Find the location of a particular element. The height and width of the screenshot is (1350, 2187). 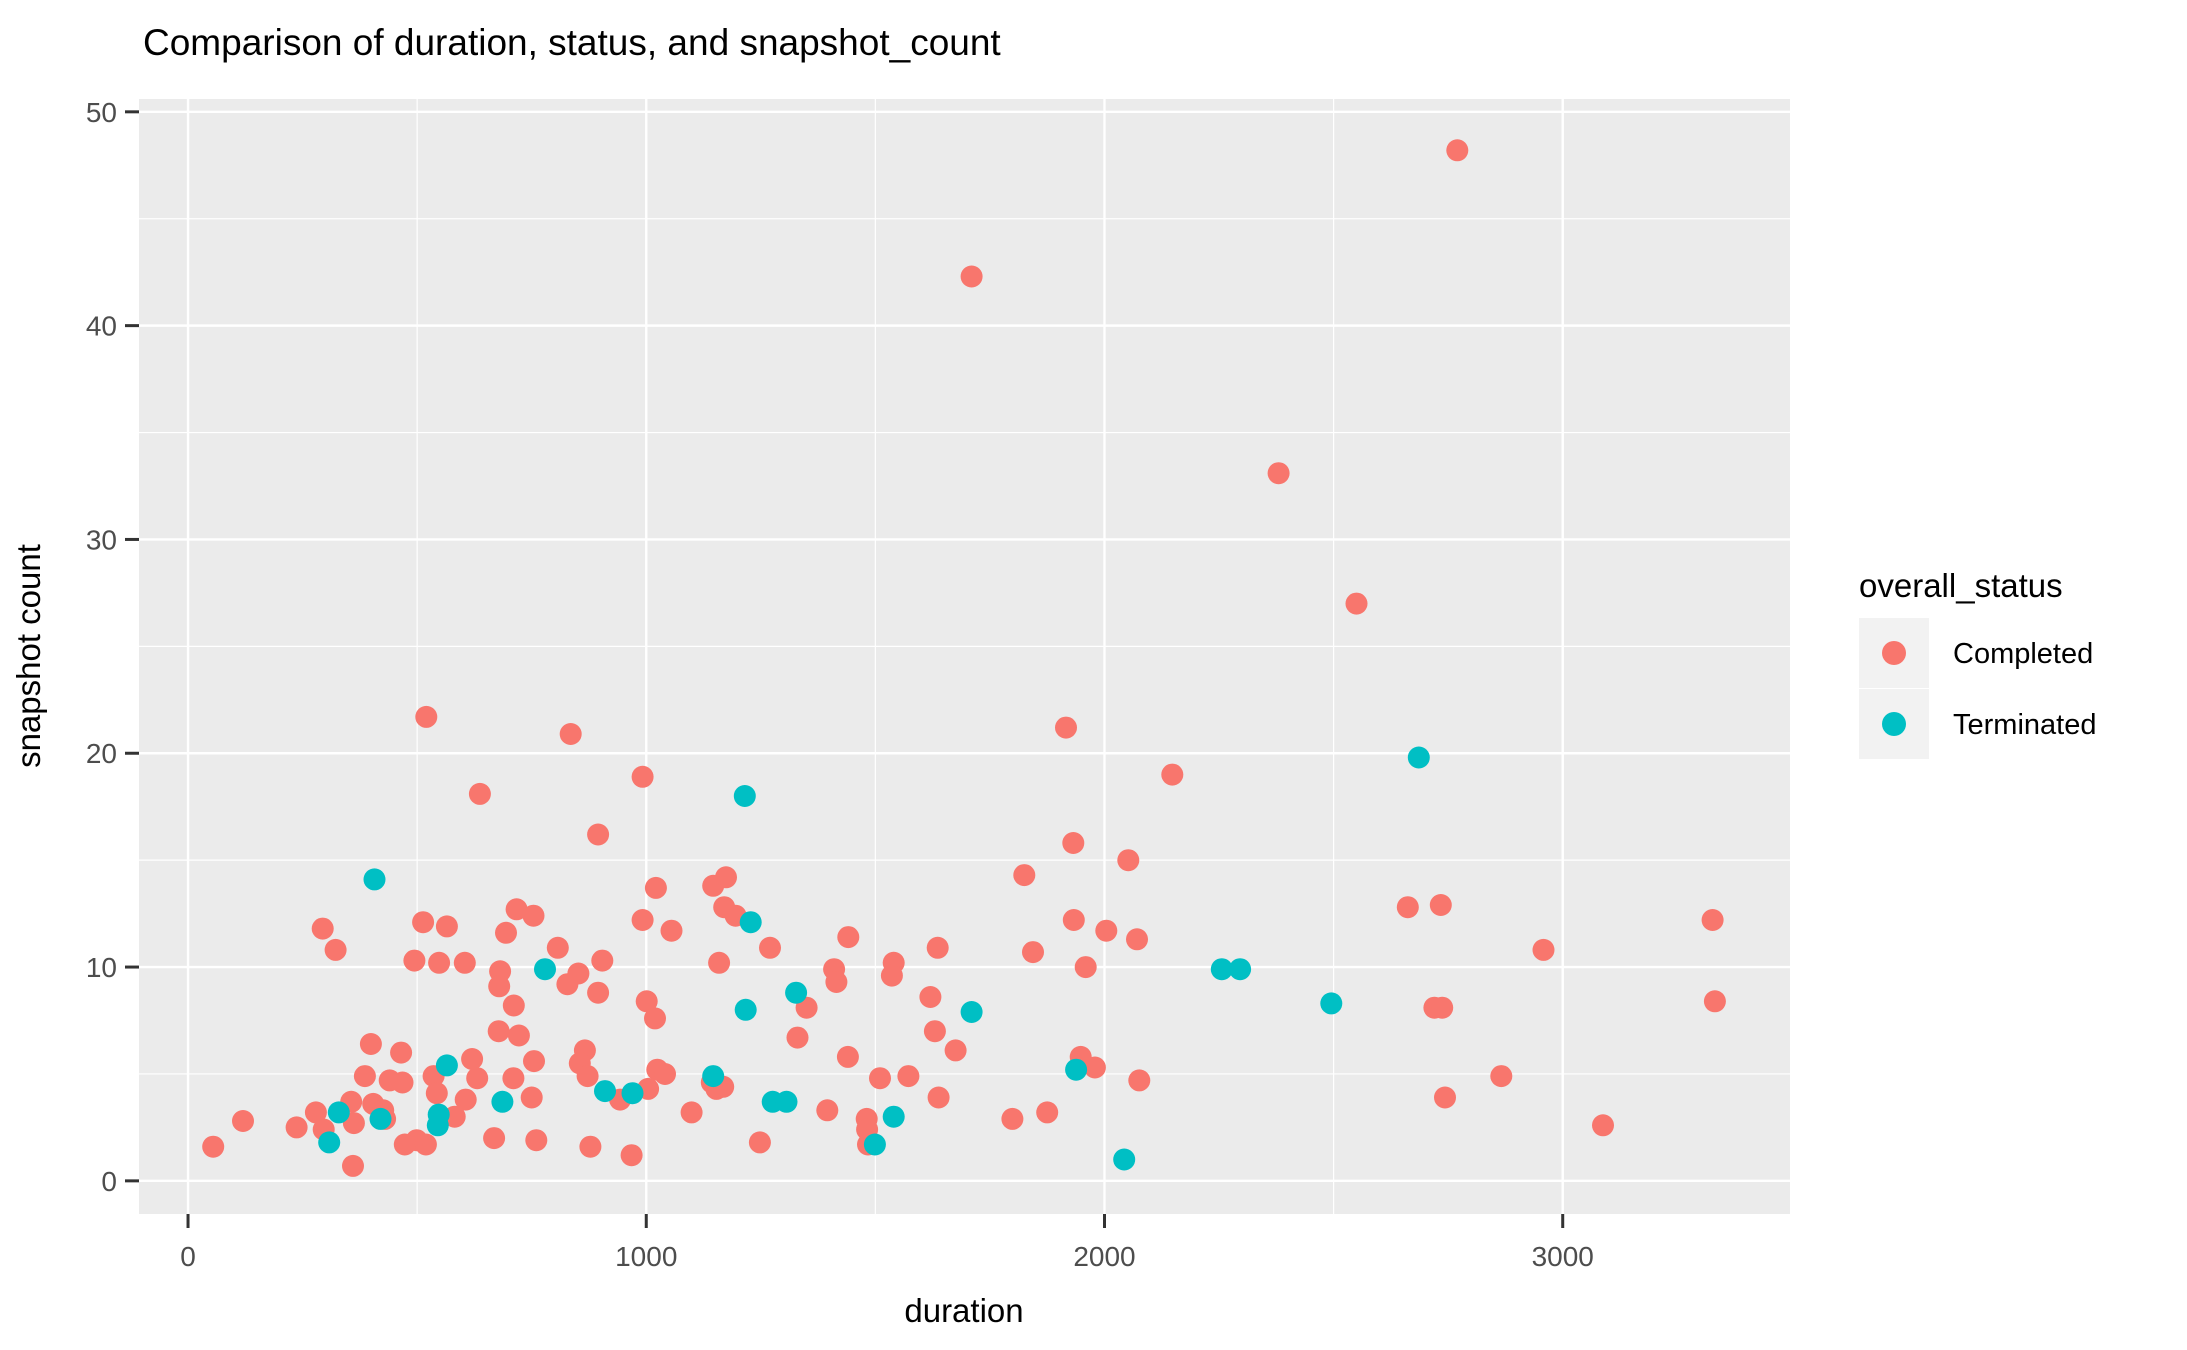

x-tick-label: 3000 is located at coordinates (1563, 1256).